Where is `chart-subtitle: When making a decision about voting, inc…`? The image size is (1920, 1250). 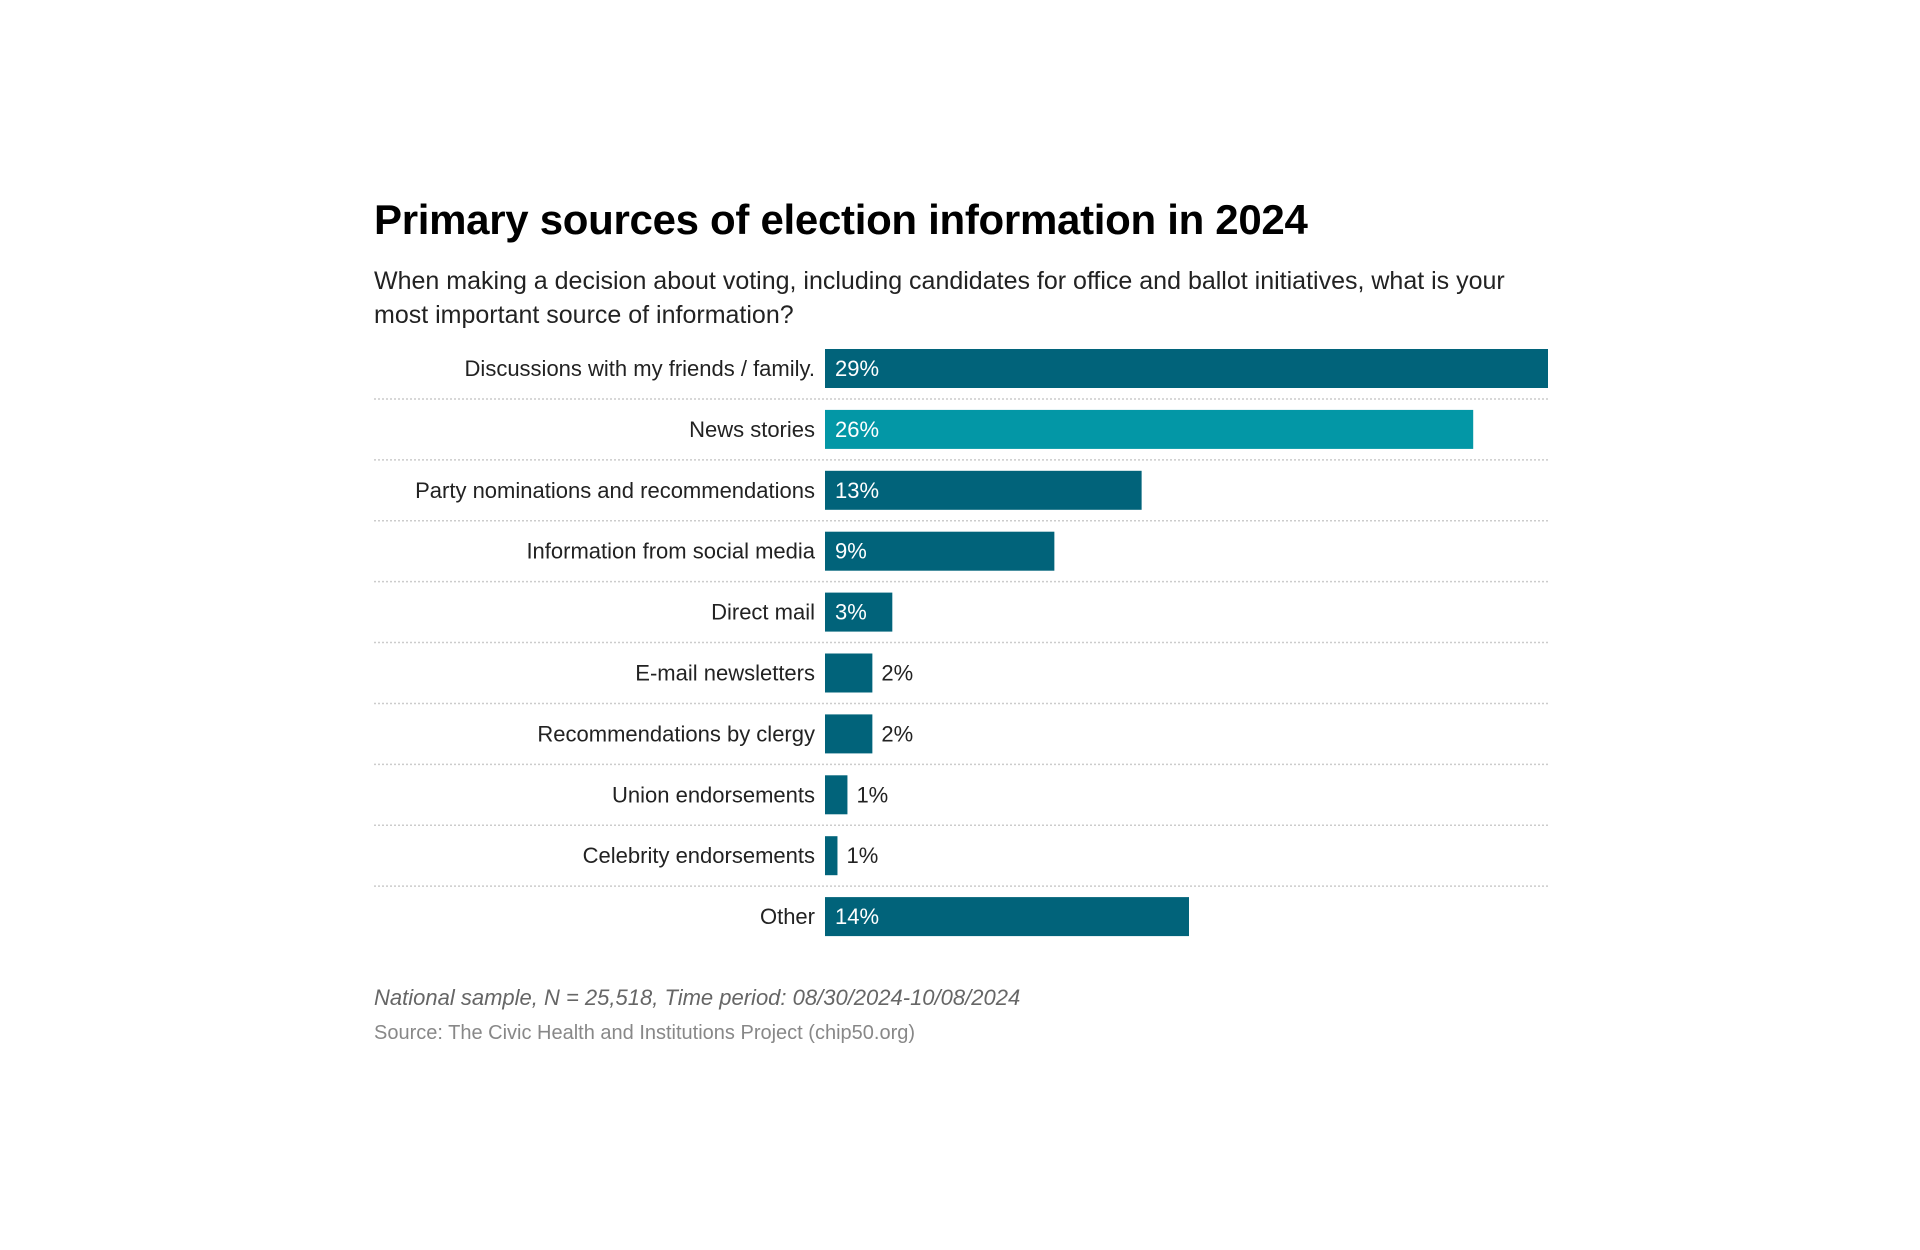 chart-subtitle: When making a decision about voting, inc… is located at coordinates (939, 298).